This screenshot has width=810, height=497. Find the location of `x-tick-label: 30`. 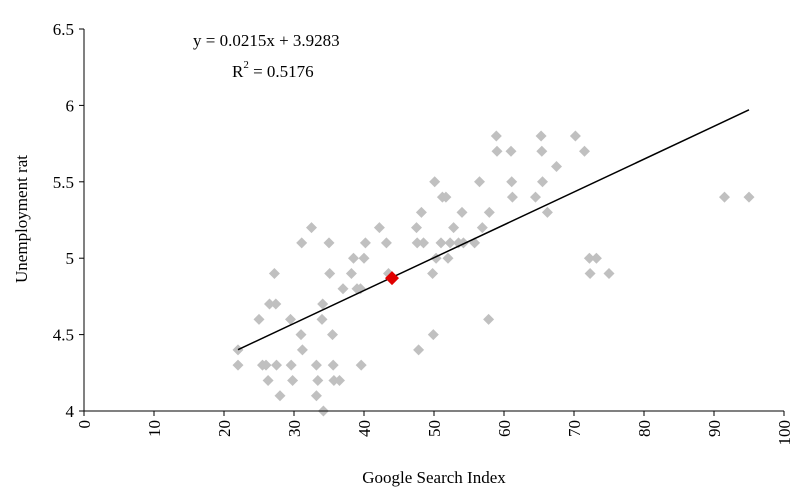

x-tick-label: 30 is located at coordinates (294, 428).